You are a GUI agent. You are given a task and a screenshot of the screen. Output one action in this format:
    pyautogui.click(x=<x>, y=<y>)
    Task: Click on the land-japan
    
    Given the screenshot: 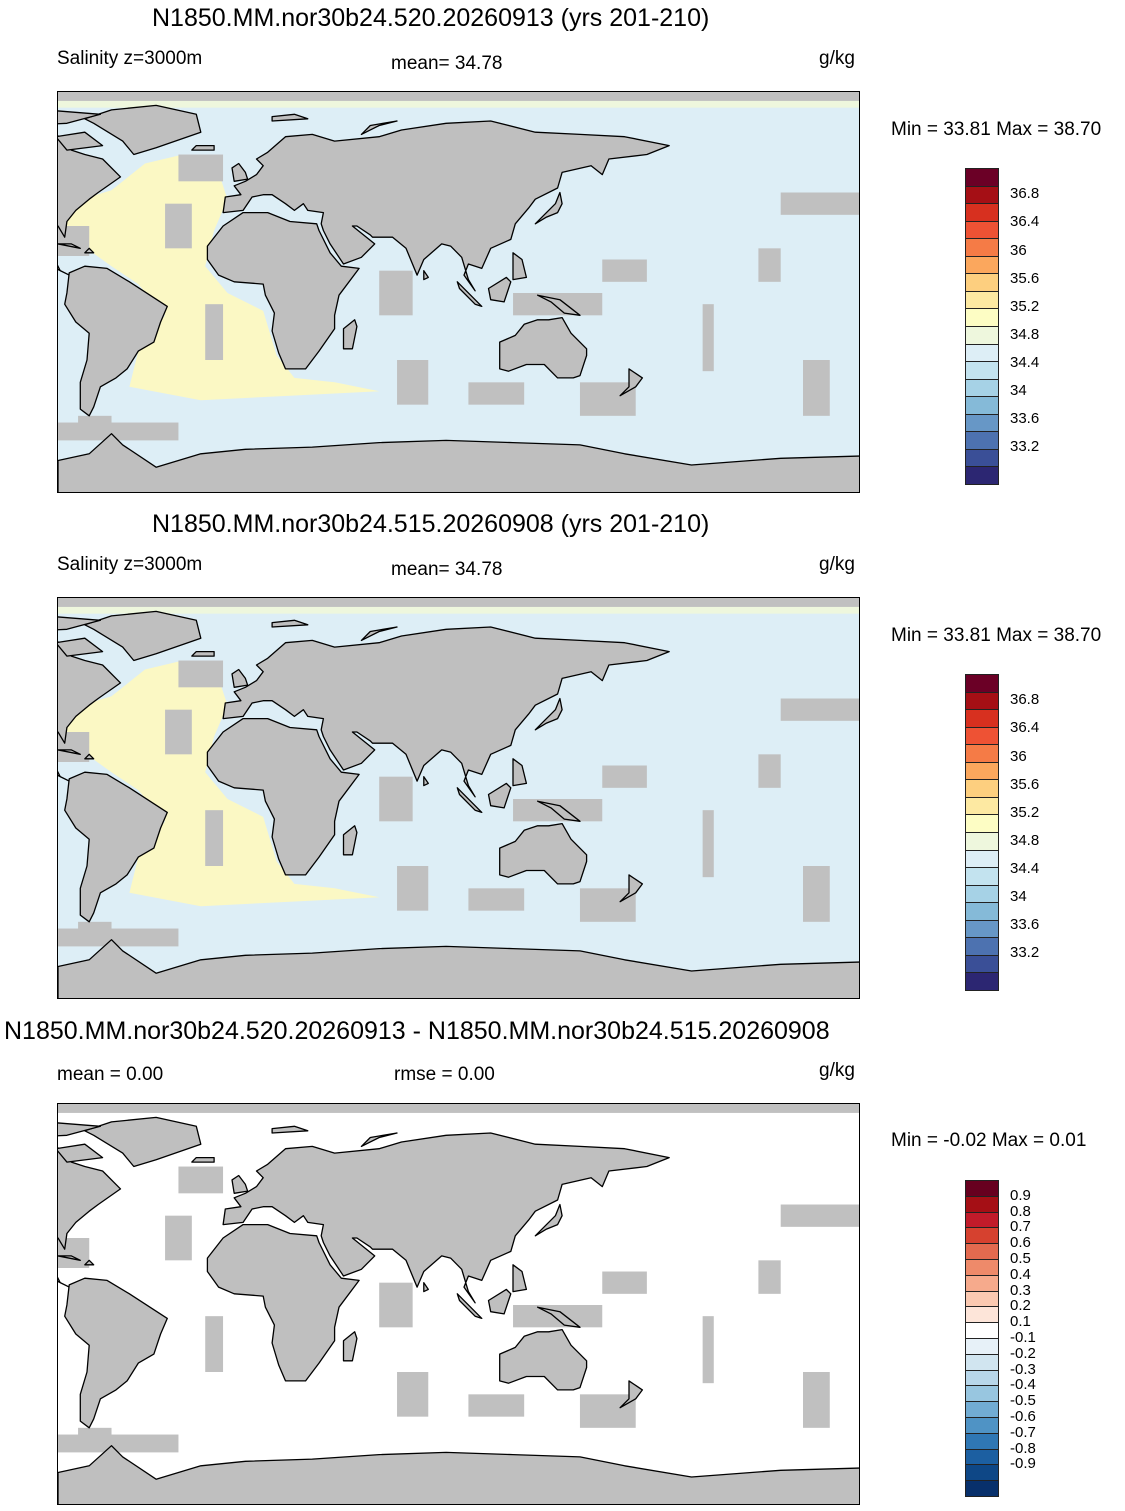 What is the action you would take?
    pyautogui.click(x=548, y=1220)
    